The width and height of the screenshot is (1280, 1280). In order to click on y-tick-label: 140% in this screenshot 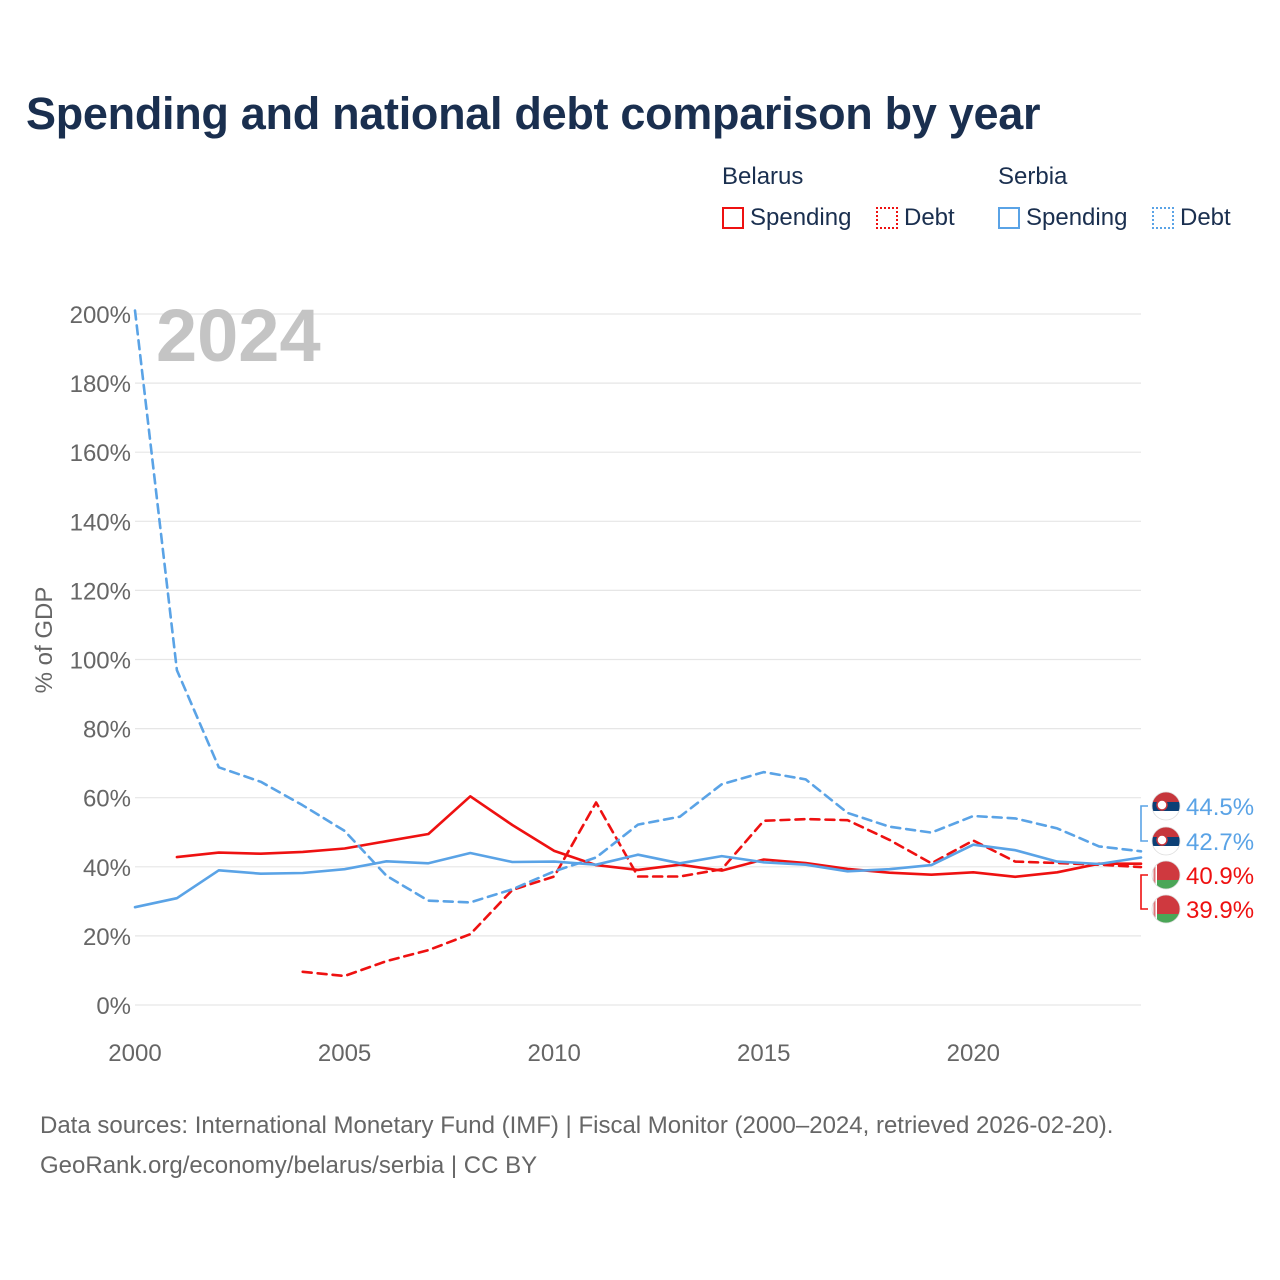, I will do `click(100, 522)`.